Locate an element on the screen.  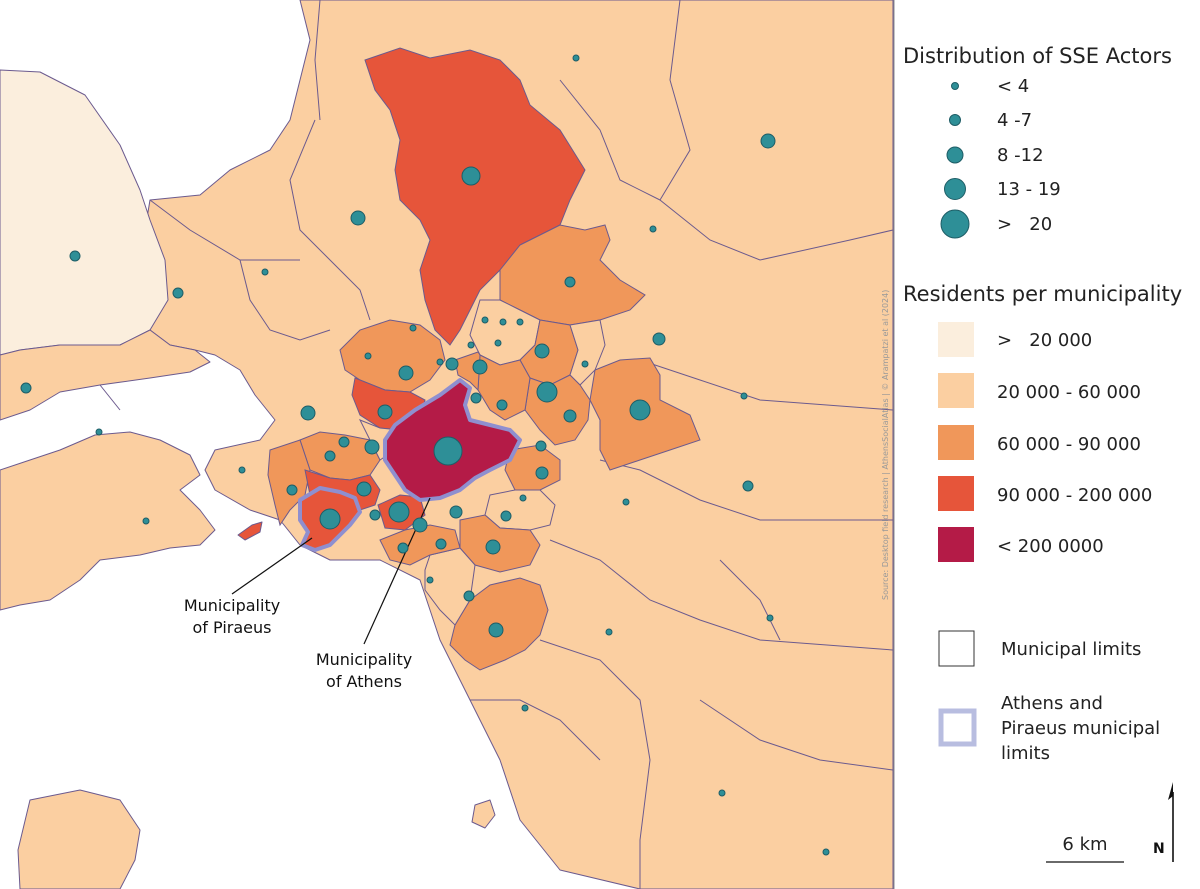
legend-sse-class-5: > 20 is located at coordinates (1024, 224).